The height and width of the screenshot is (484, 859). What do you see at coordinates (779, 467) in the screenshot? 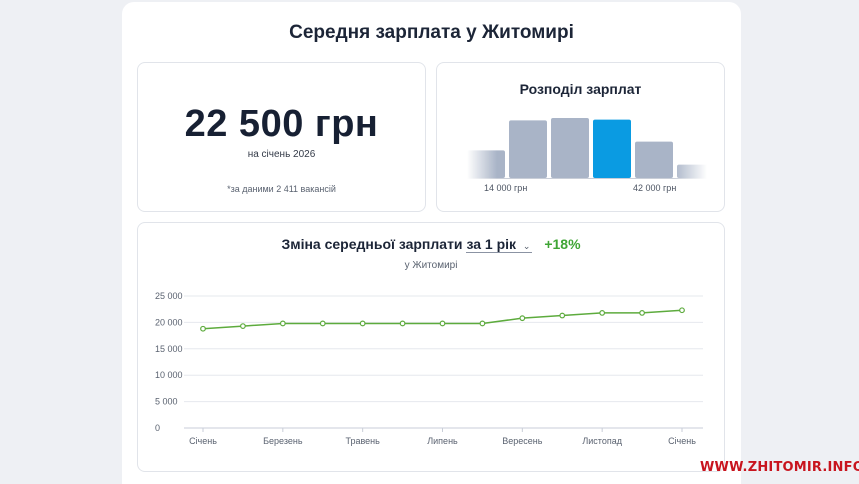
I see `site-watermark: WWW.ZHITOMIR.INFO` at bounding box center [779, 467].